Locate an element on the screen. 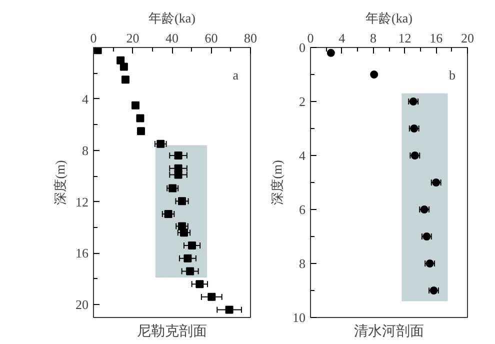 This screenshot has height=344, width=495. y-tick-label: 6 is located at coordinates (302, 209).